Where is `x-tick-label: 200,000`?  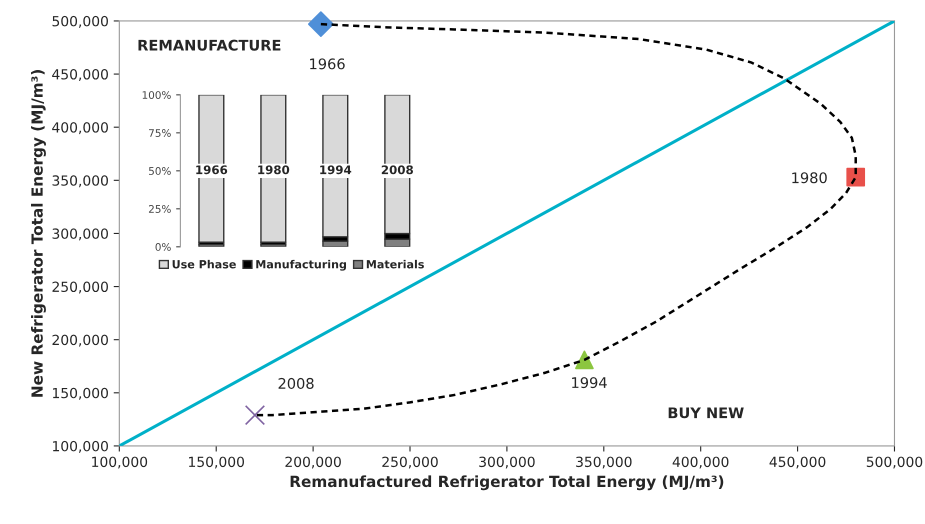 x-tick-label: 200,000 is located at coordinates (313, 462).